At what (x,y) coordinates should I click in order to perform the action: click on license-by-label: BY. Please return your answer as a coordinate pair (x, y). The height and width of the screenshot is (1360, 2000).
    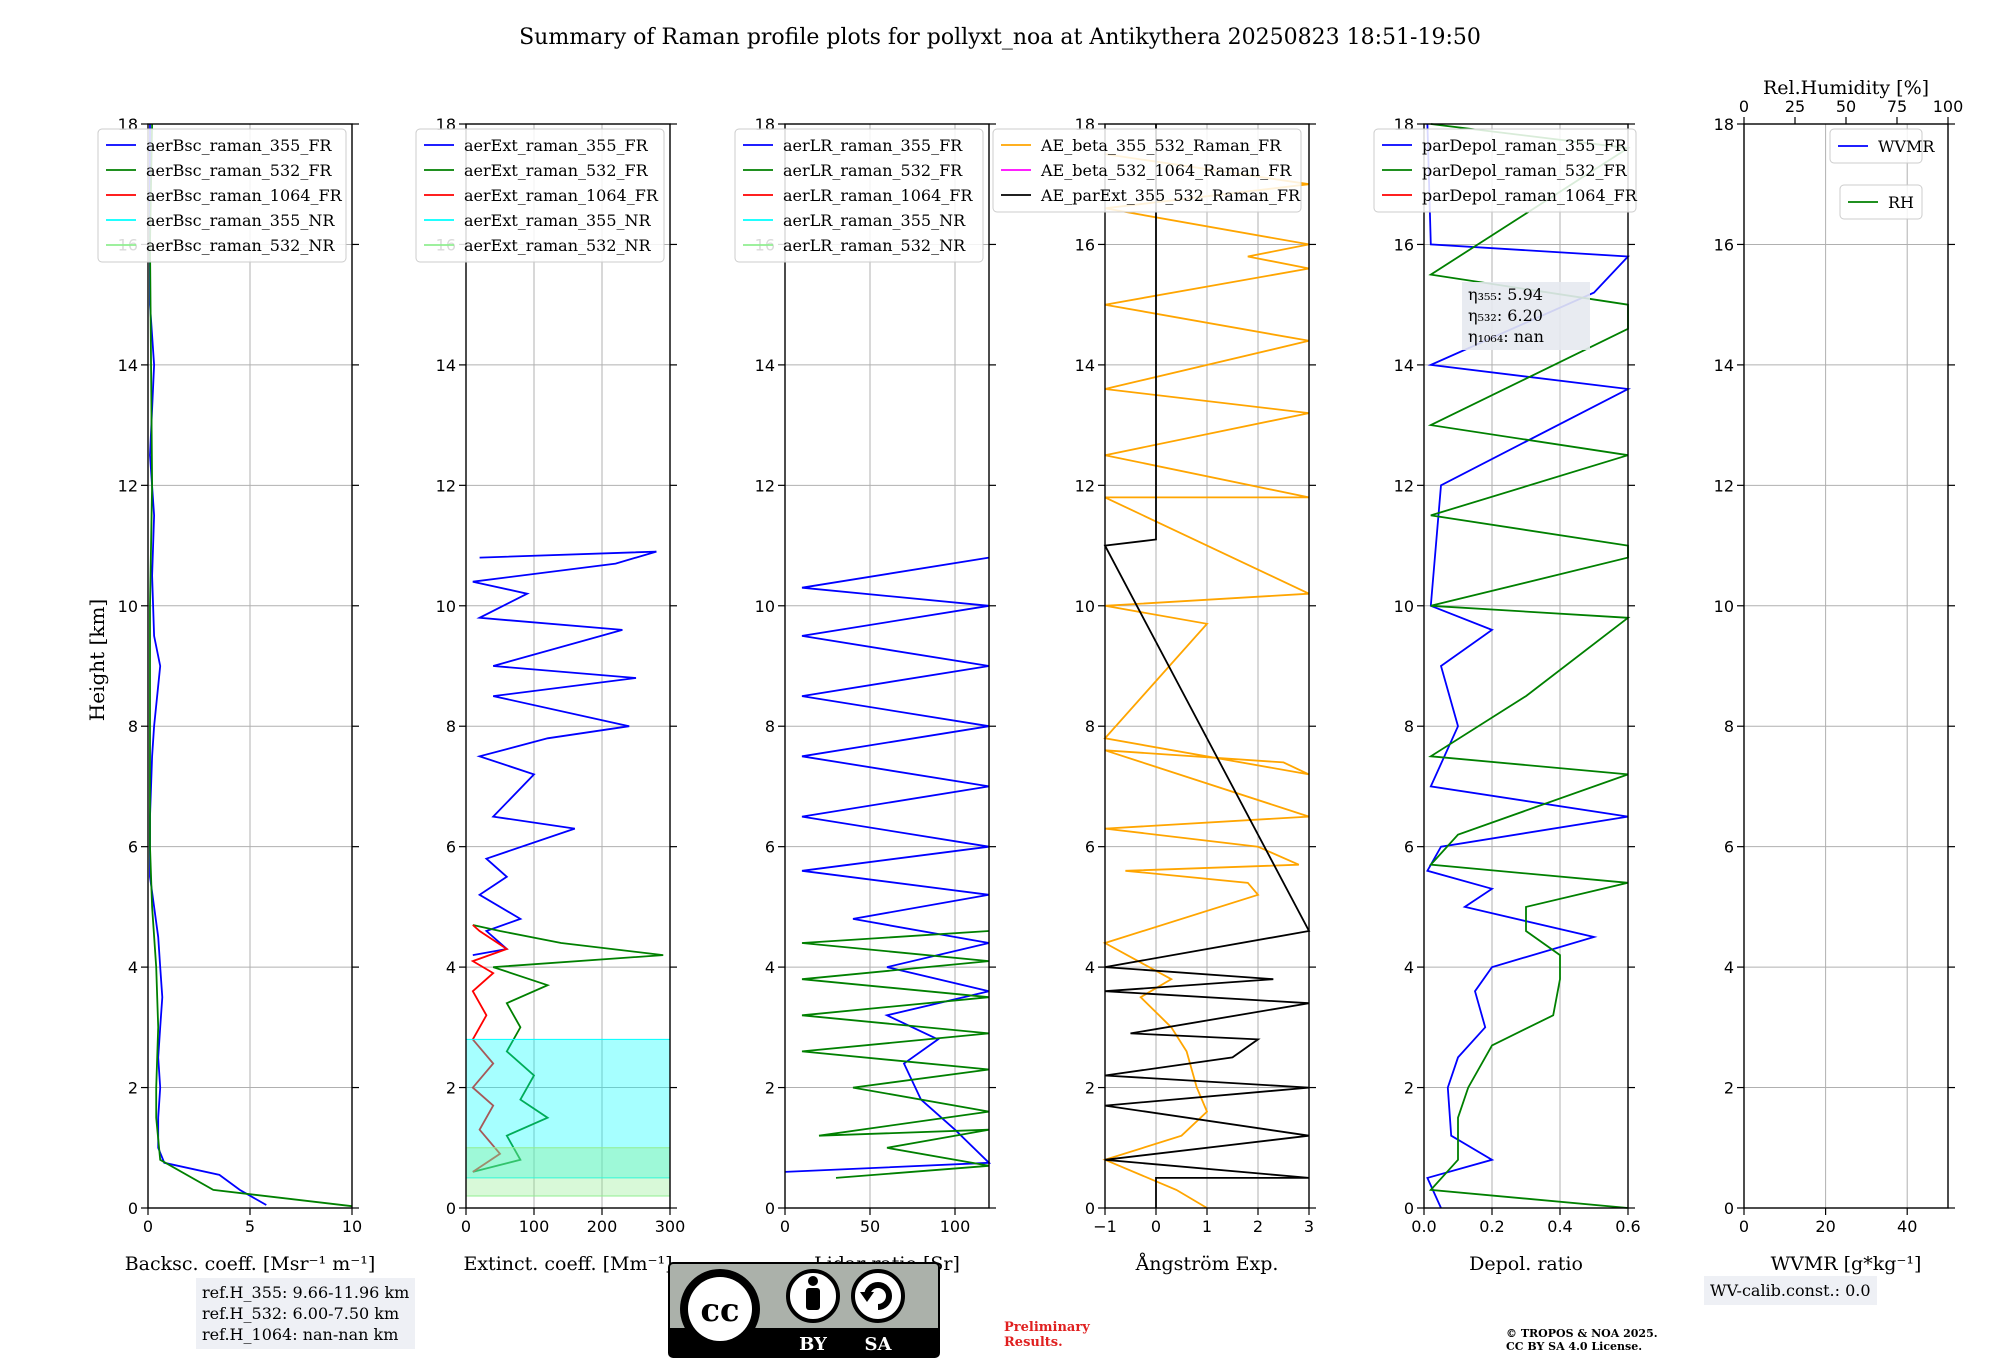
    Looking at the image, I should click on (813, 1344).